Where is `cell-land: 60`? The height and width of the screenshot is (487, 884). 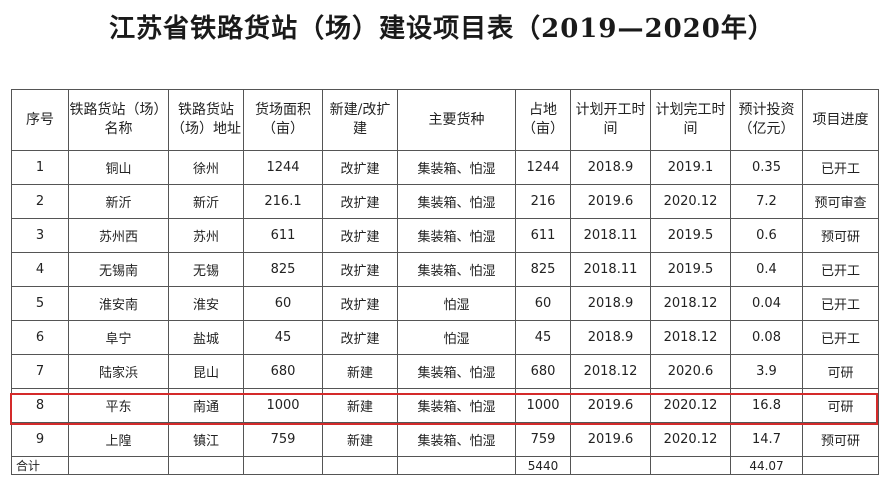 cell-land: 60 is located at coordinates (543, 303).